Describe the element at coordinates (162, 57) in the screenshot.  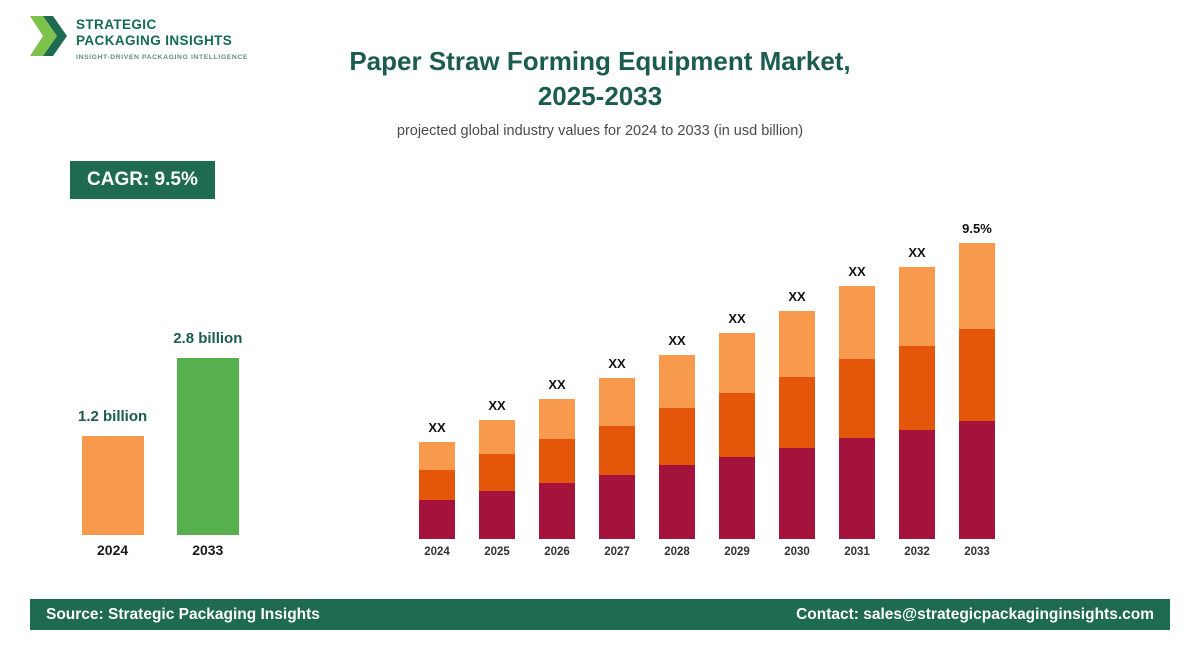
I see `brand-tagline: INSIGHT-DRIVEN PACKAGING INTELLIGENCE` at that location.